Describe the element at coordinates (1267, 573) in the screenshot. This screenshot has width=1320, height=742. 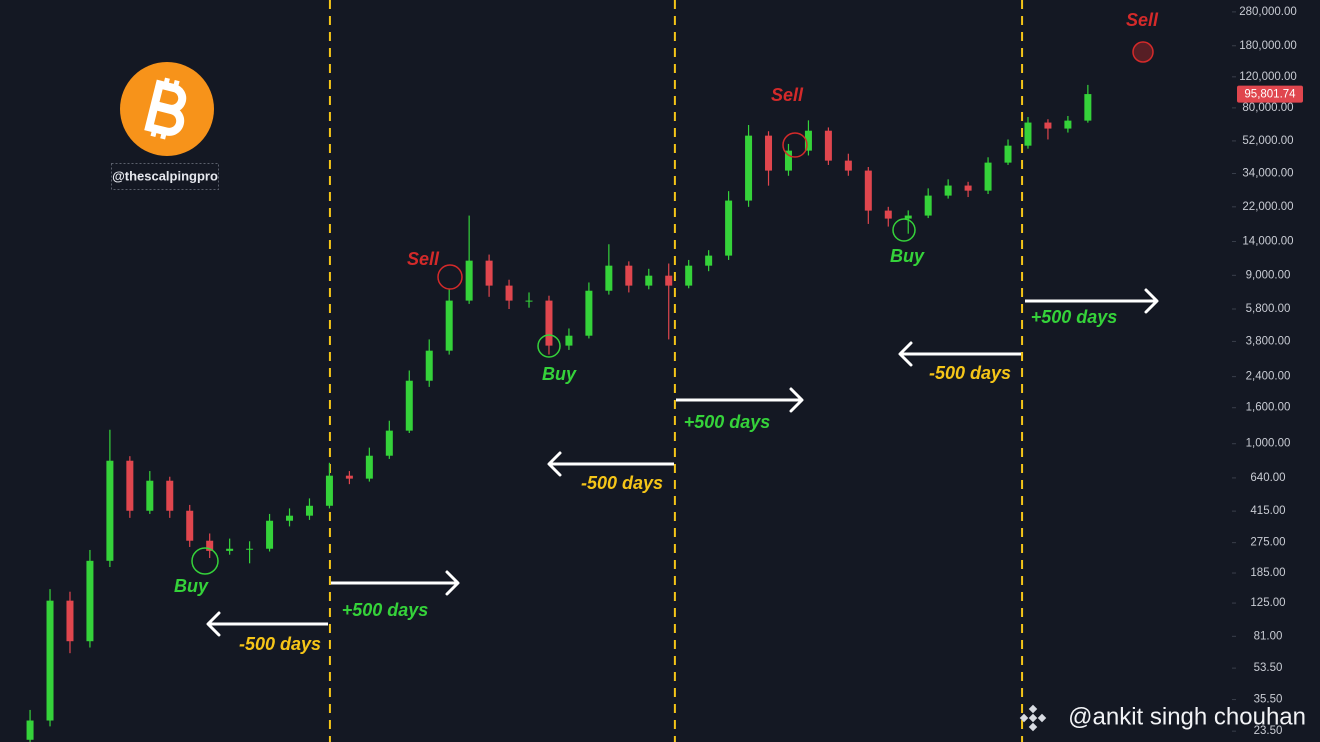
I see `y-tick-label: 185.00` at that location.